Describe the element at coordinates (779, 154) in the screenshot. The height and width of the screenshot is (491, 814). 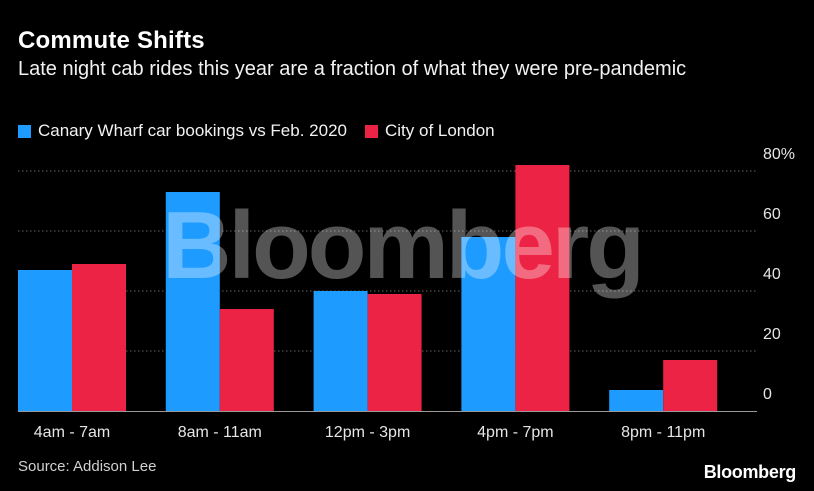
I see `y-tick-label: 80%` at that location.